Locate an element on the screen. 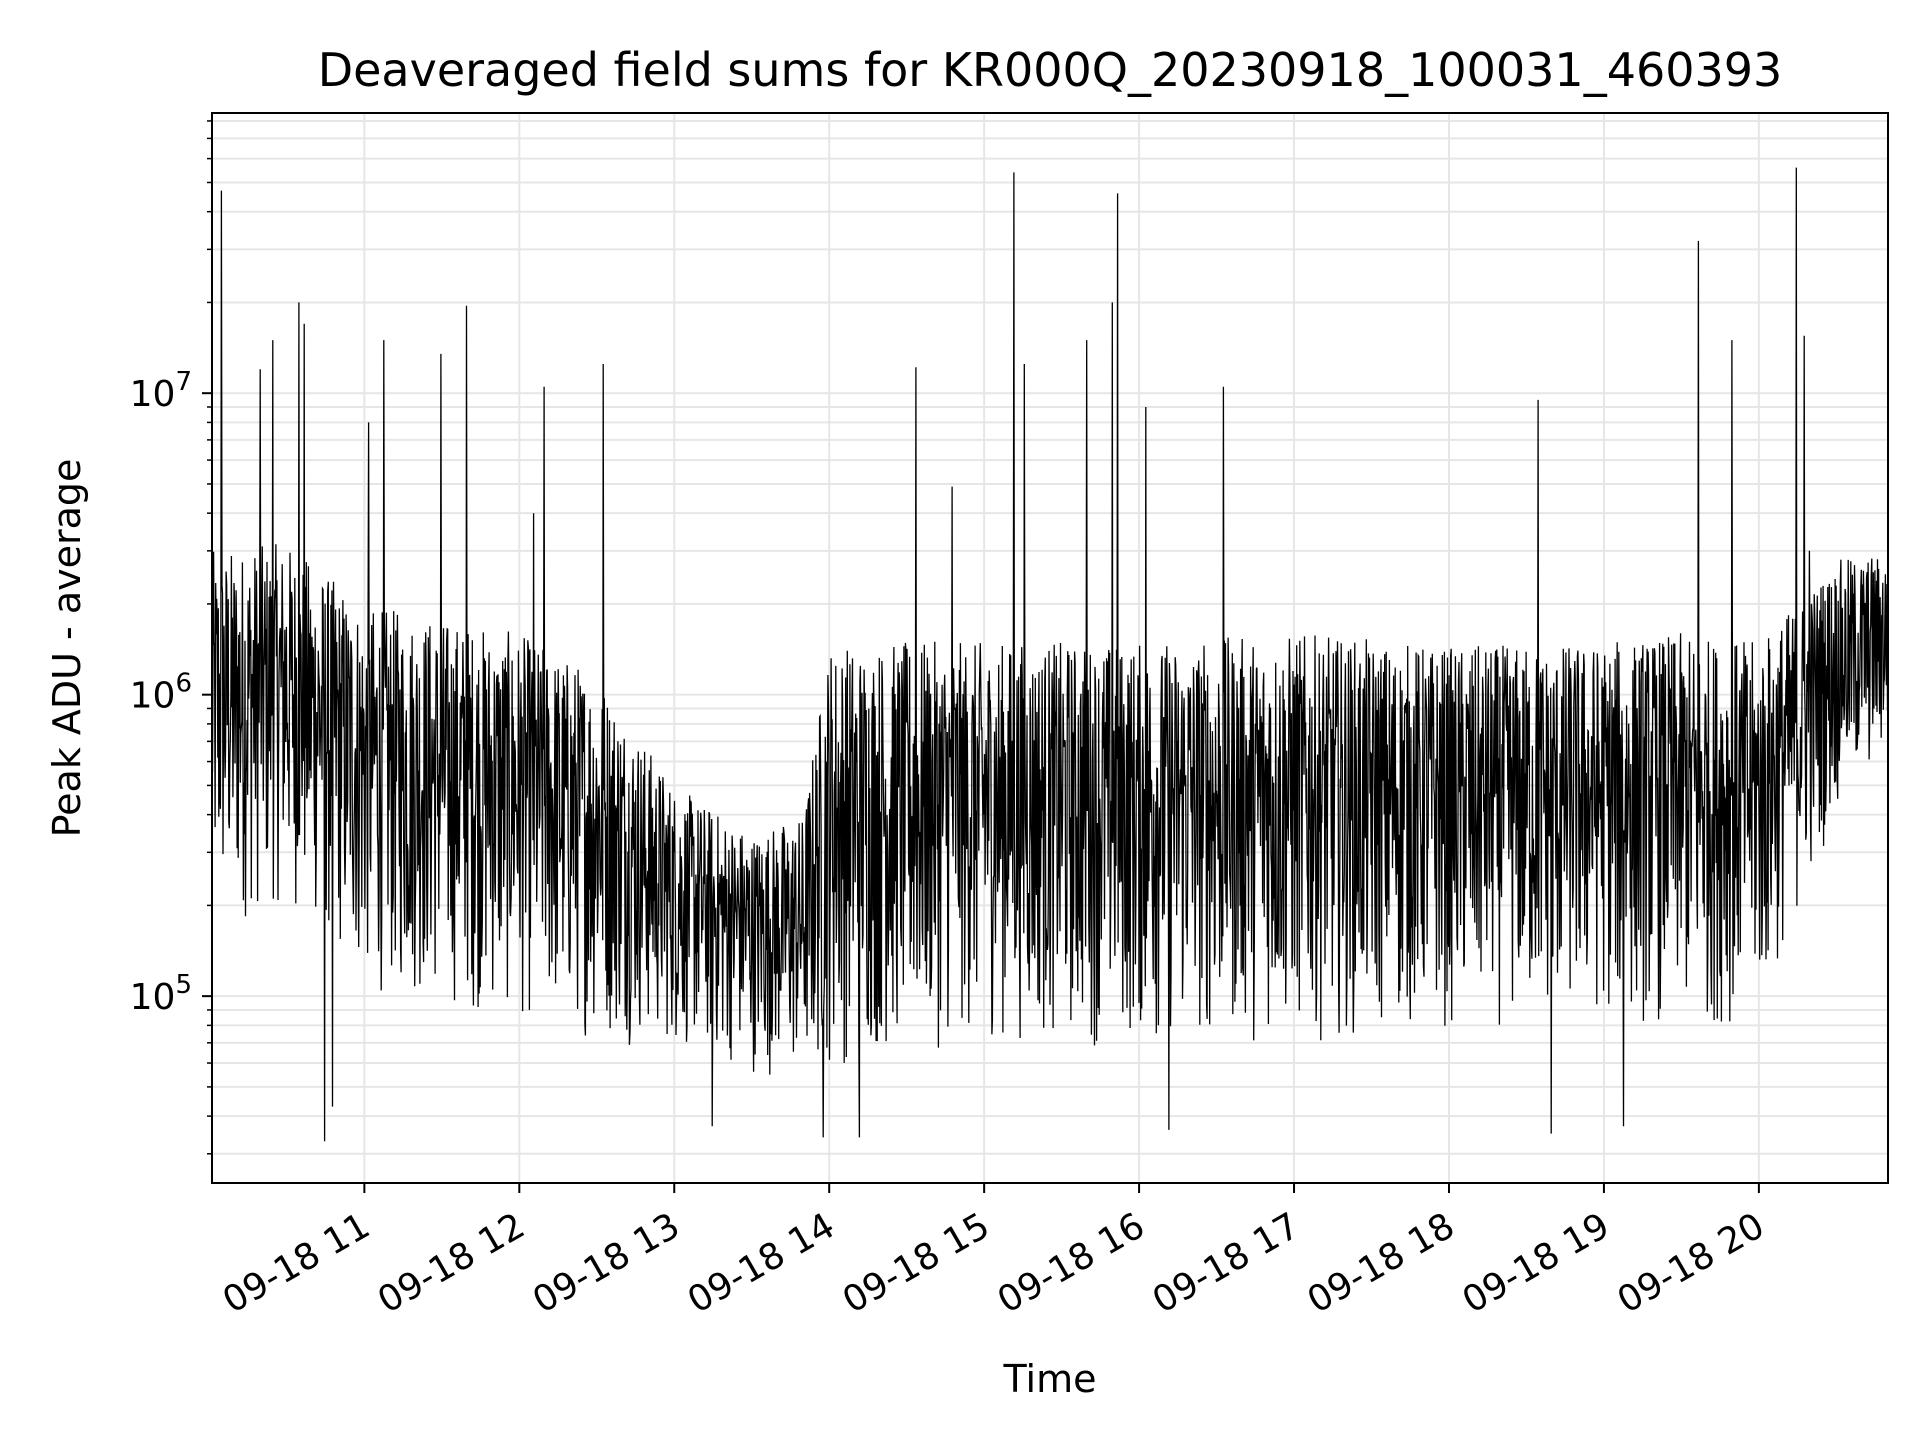 The width and height of the screenshot is (1920, 1445). x-axis-label: Time is located at coordinates (1050, 1379).